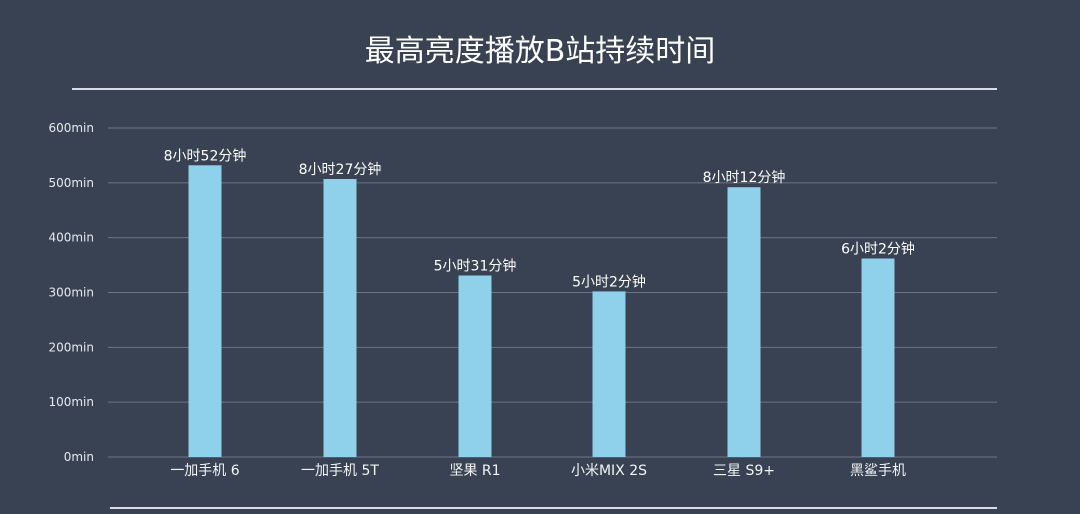 The width and height of the screenshot is (1080, 514). I want to click on data-label-3: 5小时2分钟, so click(609, 281).